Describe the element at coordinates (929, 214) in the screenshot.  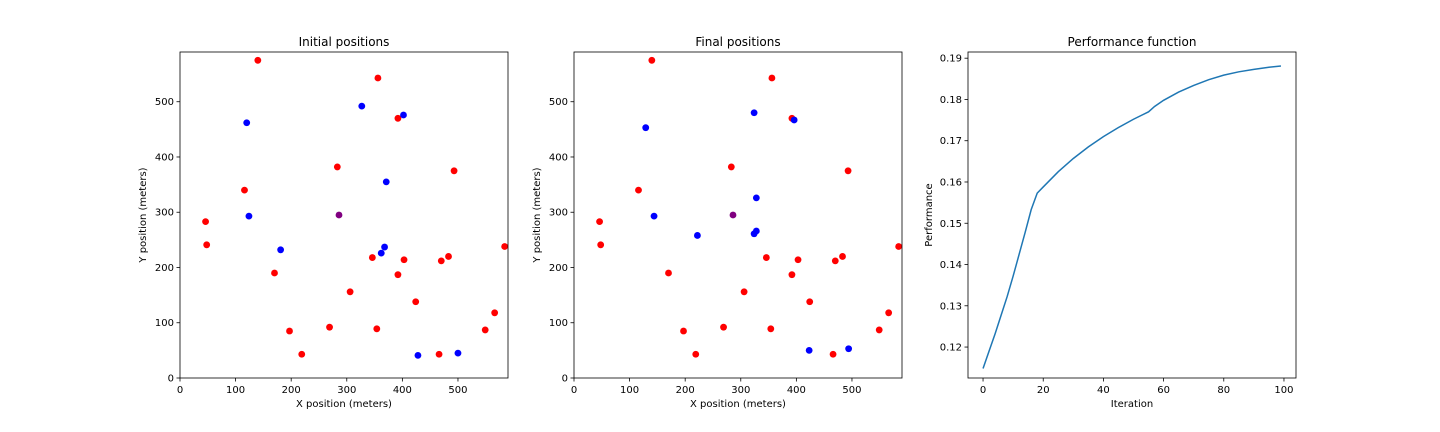
I see `y-axis-label: Performance` at that location.